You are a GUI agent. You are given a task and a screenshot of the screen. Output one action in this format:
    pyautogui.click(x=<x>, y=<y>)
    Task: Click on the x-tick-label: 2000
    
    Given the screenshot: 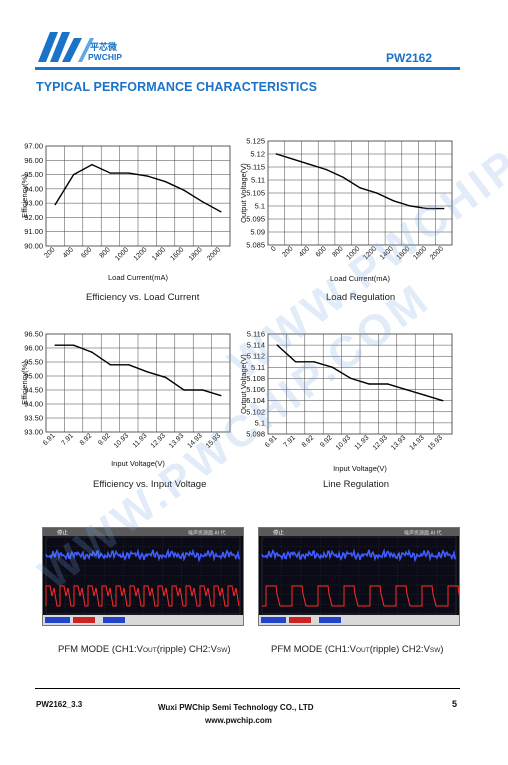 What is the action you would take?
    pyautogui.click(x=214, y=254)
    